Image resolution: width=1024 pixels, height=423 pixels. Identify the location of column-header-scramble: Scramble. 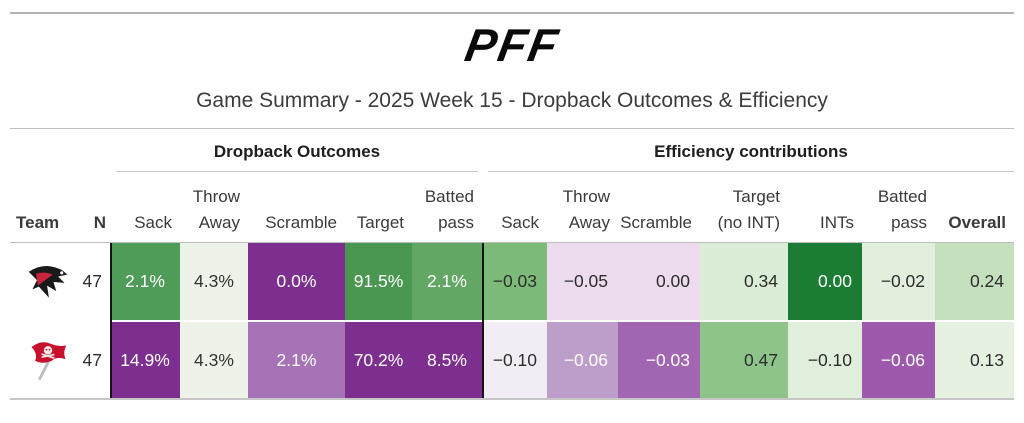
(301, 222).